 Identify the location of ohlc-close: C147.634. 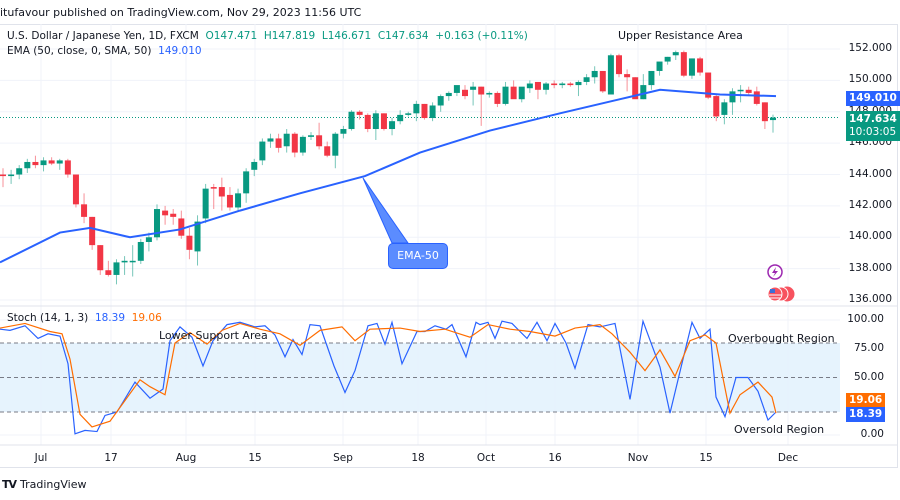
(403, 36).